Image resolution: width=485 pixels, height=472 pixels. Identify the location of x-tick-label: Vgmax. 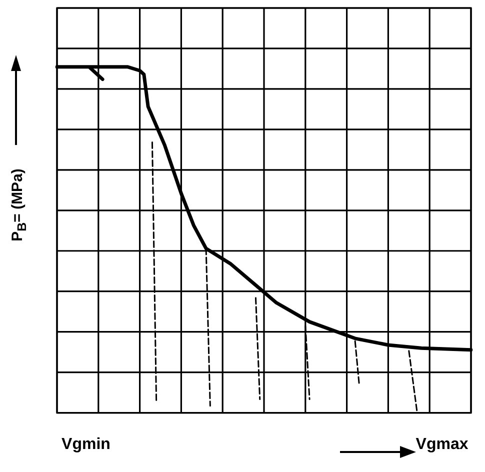
(442, 444).